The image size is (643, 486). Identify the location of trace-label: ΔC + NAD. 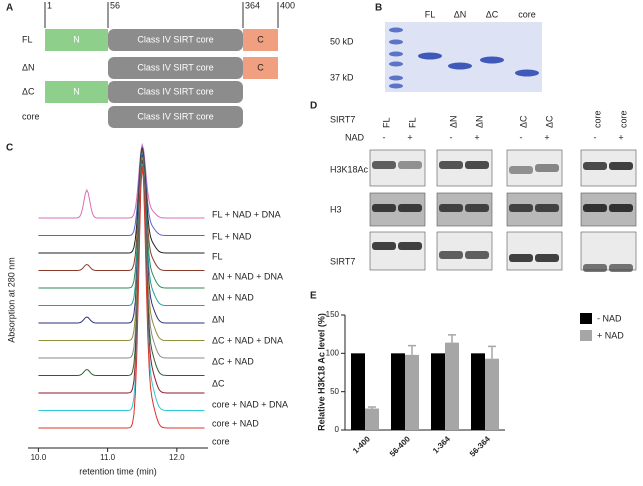
(233, 361).